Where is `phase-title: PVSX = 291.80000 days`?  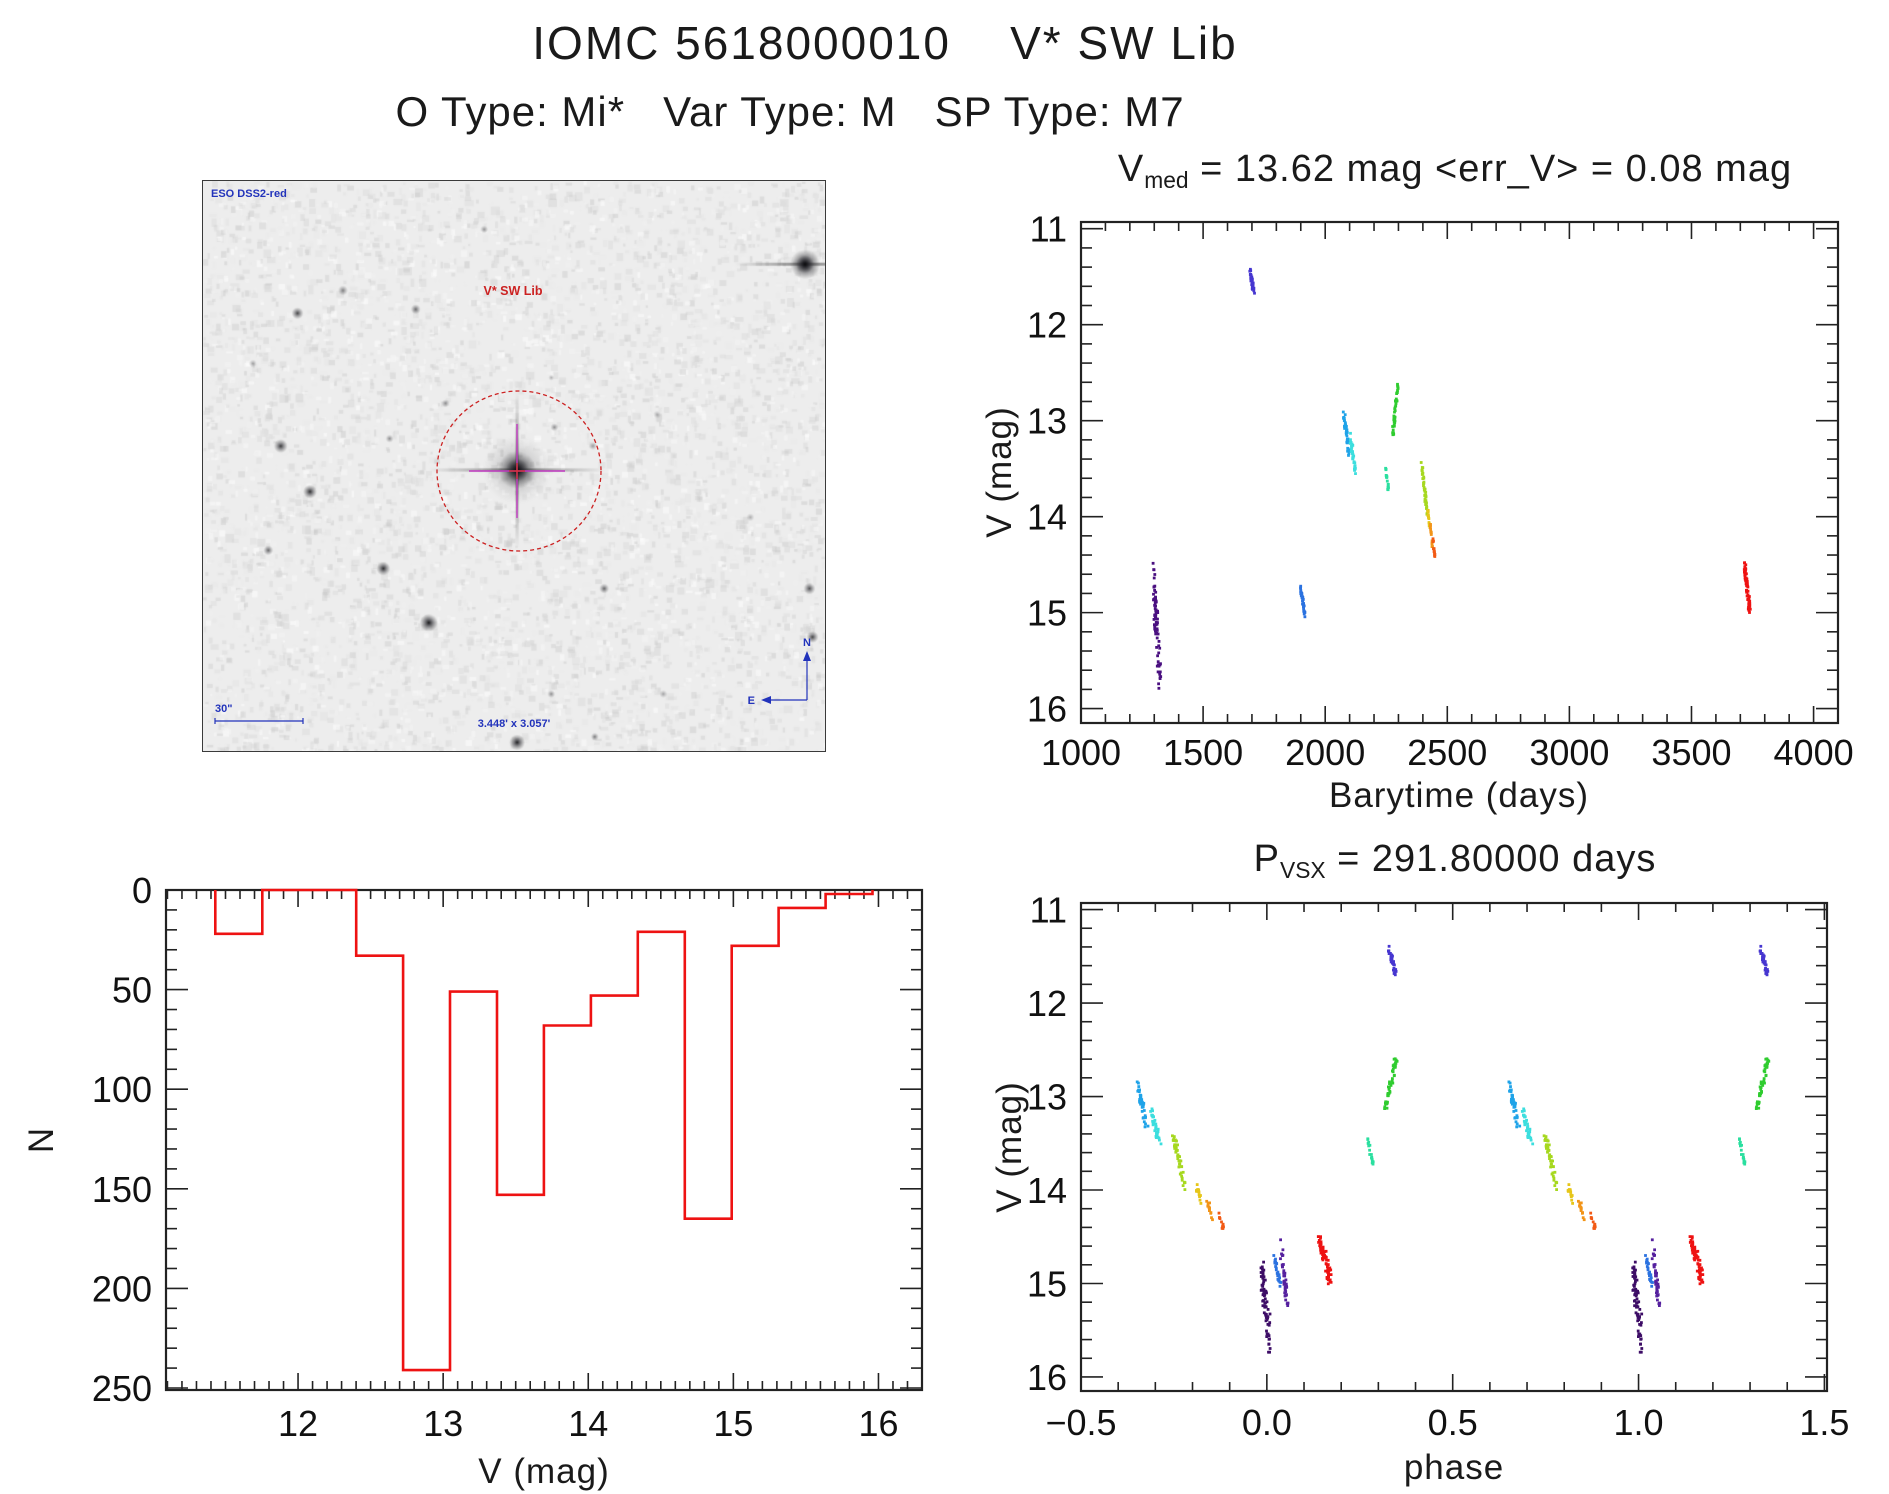
phase-title: PVSX = 291.80000 days is located at coordinates (1455, 861).